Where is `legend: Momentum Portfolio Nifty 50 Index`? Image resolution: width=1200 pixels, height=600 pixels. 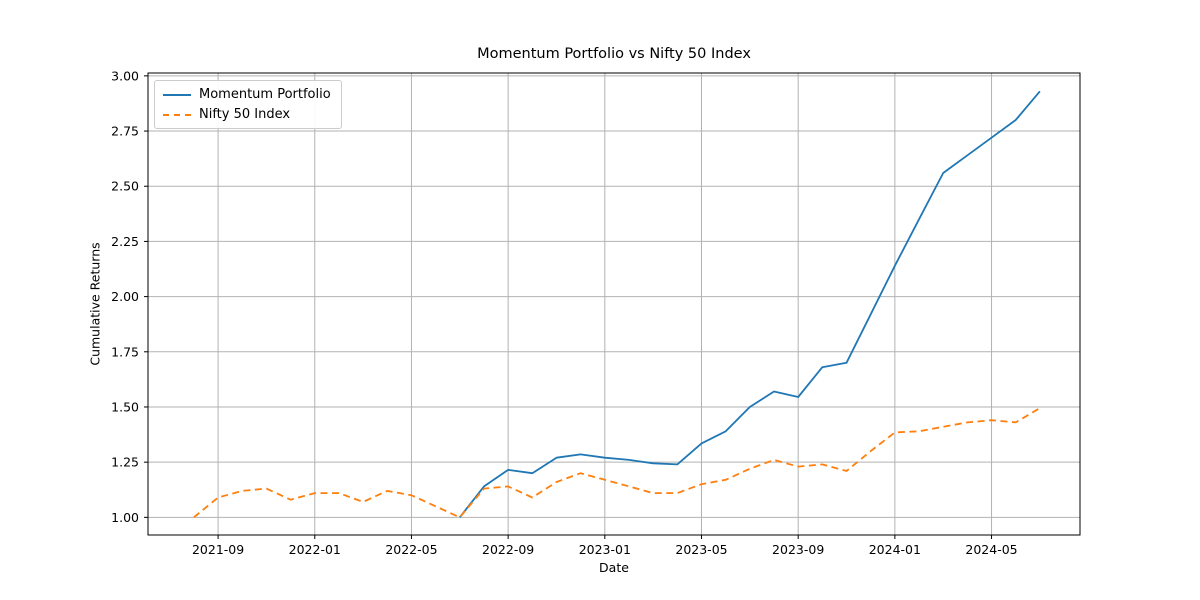
legend: Momentum Portfolio Nifty 50 Index is located at coordinates (248, 104).